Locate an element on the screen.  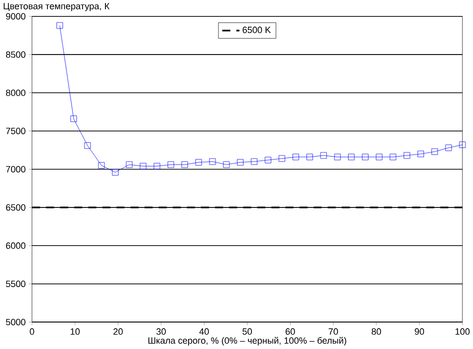
y-tick-label: 6000 is located at coordinates (16, 246).